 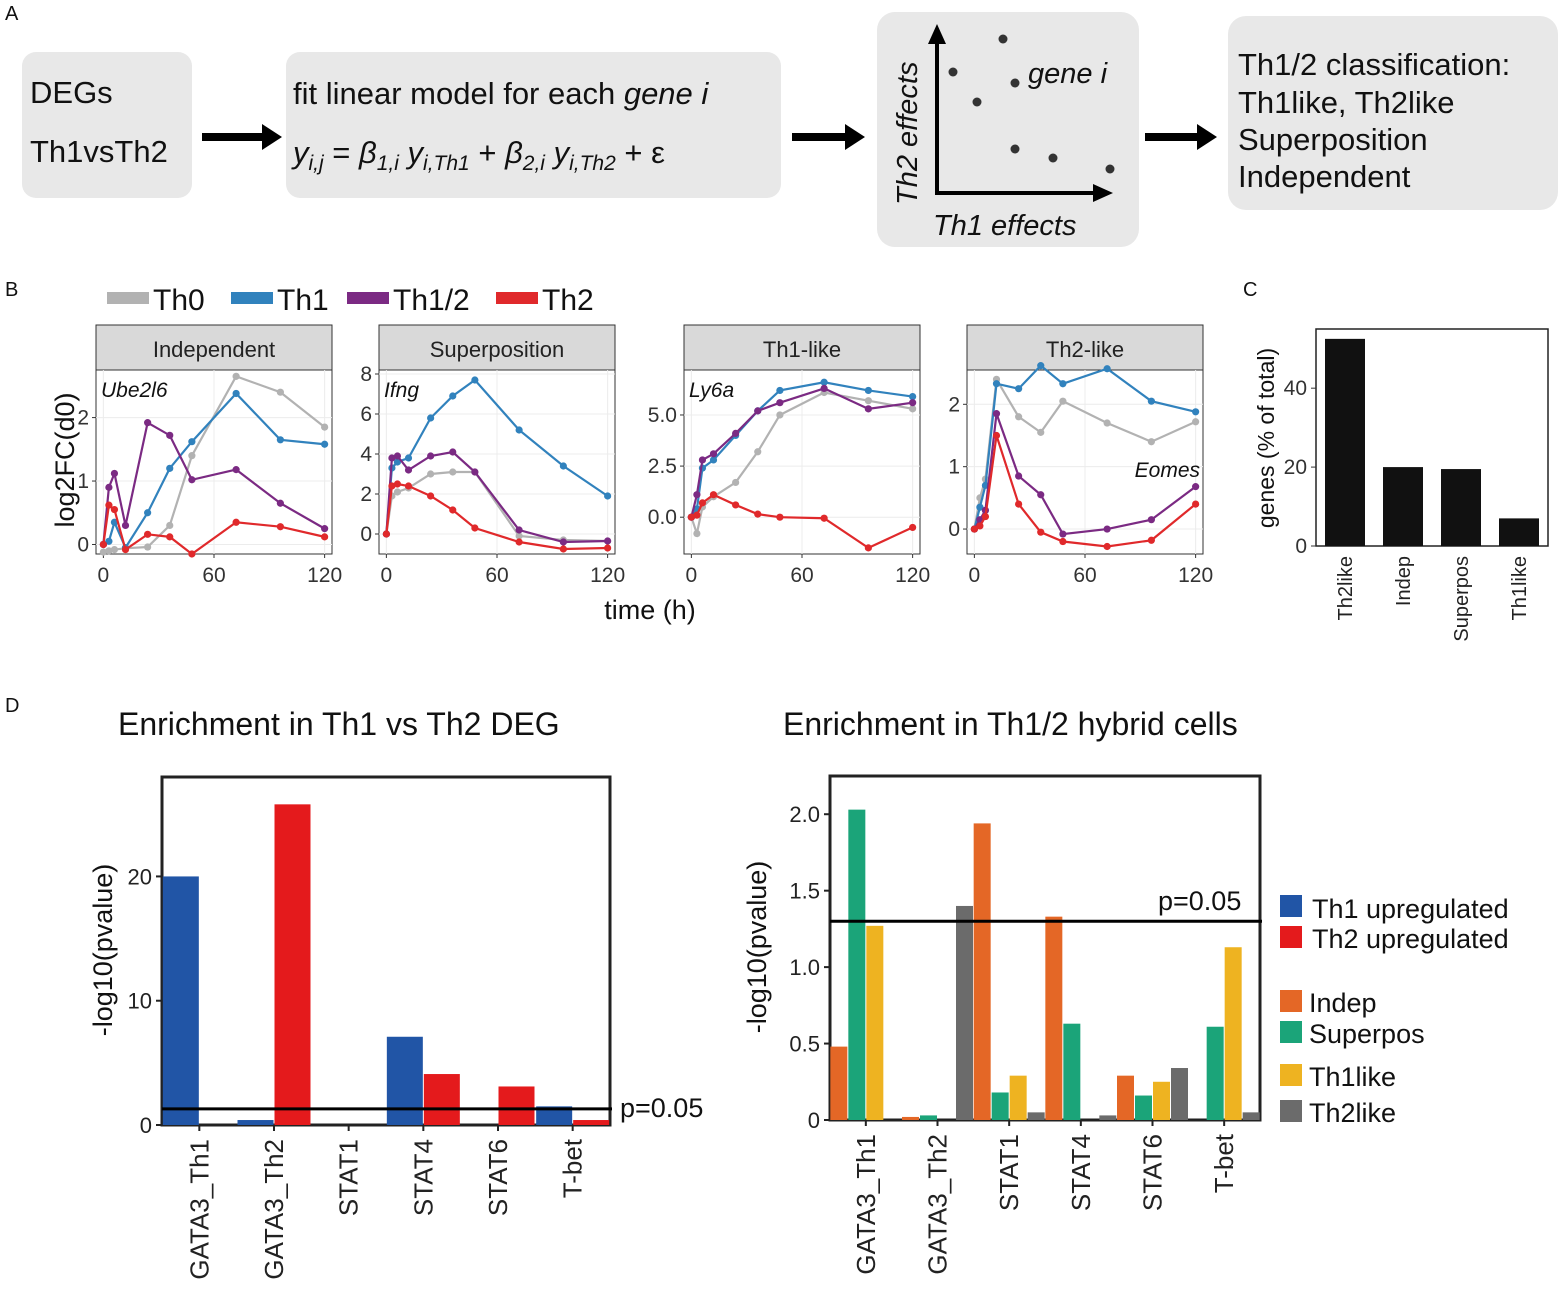 I want to click on y-tick-label: 40, so click(x=1295, y=388).